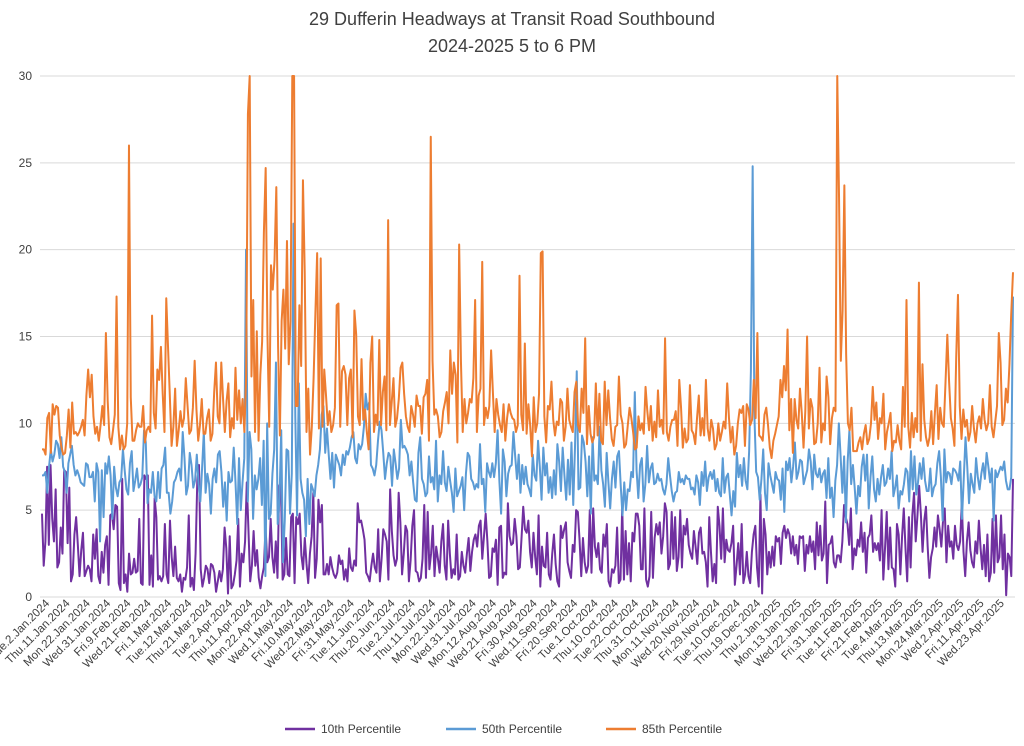  I want to click on y-axis-ticks: 0 5 10 15 20 25 30, so click(26, 336).